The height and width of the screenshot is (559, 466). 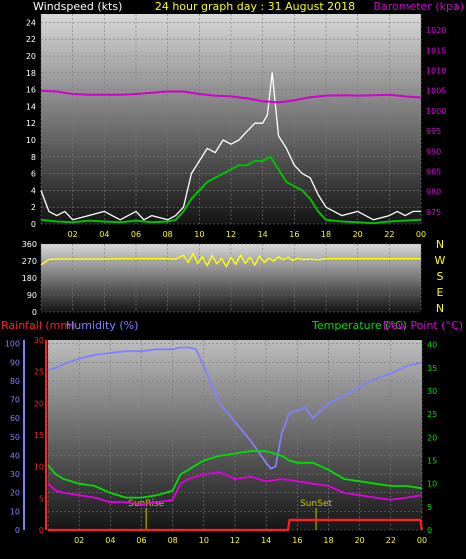 I want to click on humidity-tick-label: 50, so click(x=15, y=437).